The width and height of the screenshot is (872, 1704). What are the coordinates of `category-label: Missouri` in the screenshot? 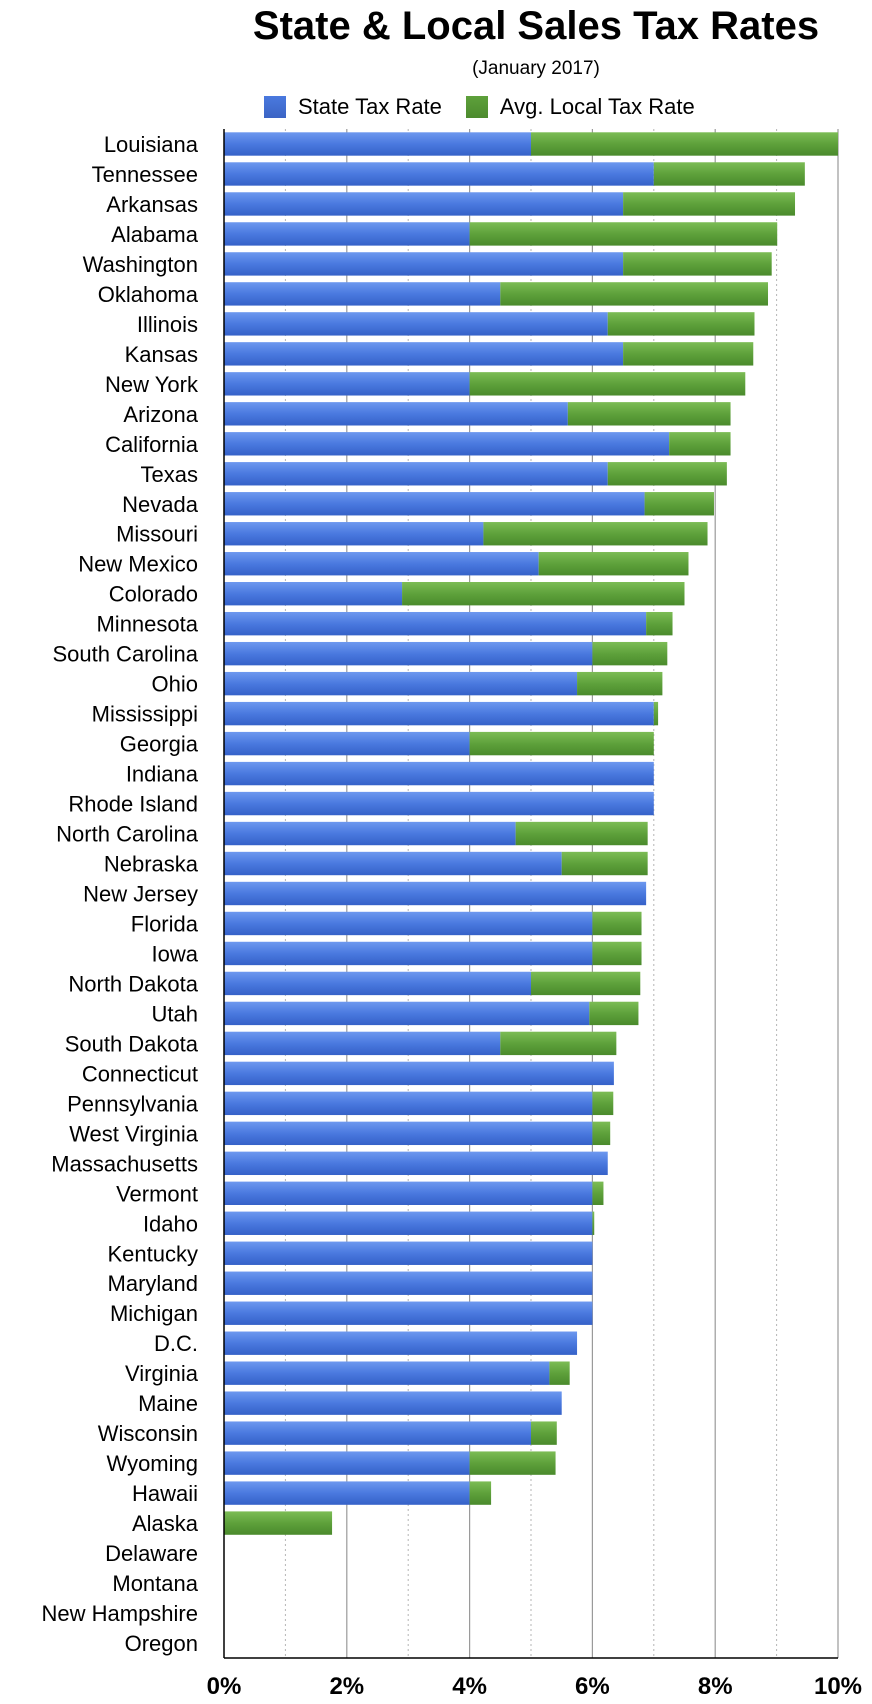 It's located at (157, 534).